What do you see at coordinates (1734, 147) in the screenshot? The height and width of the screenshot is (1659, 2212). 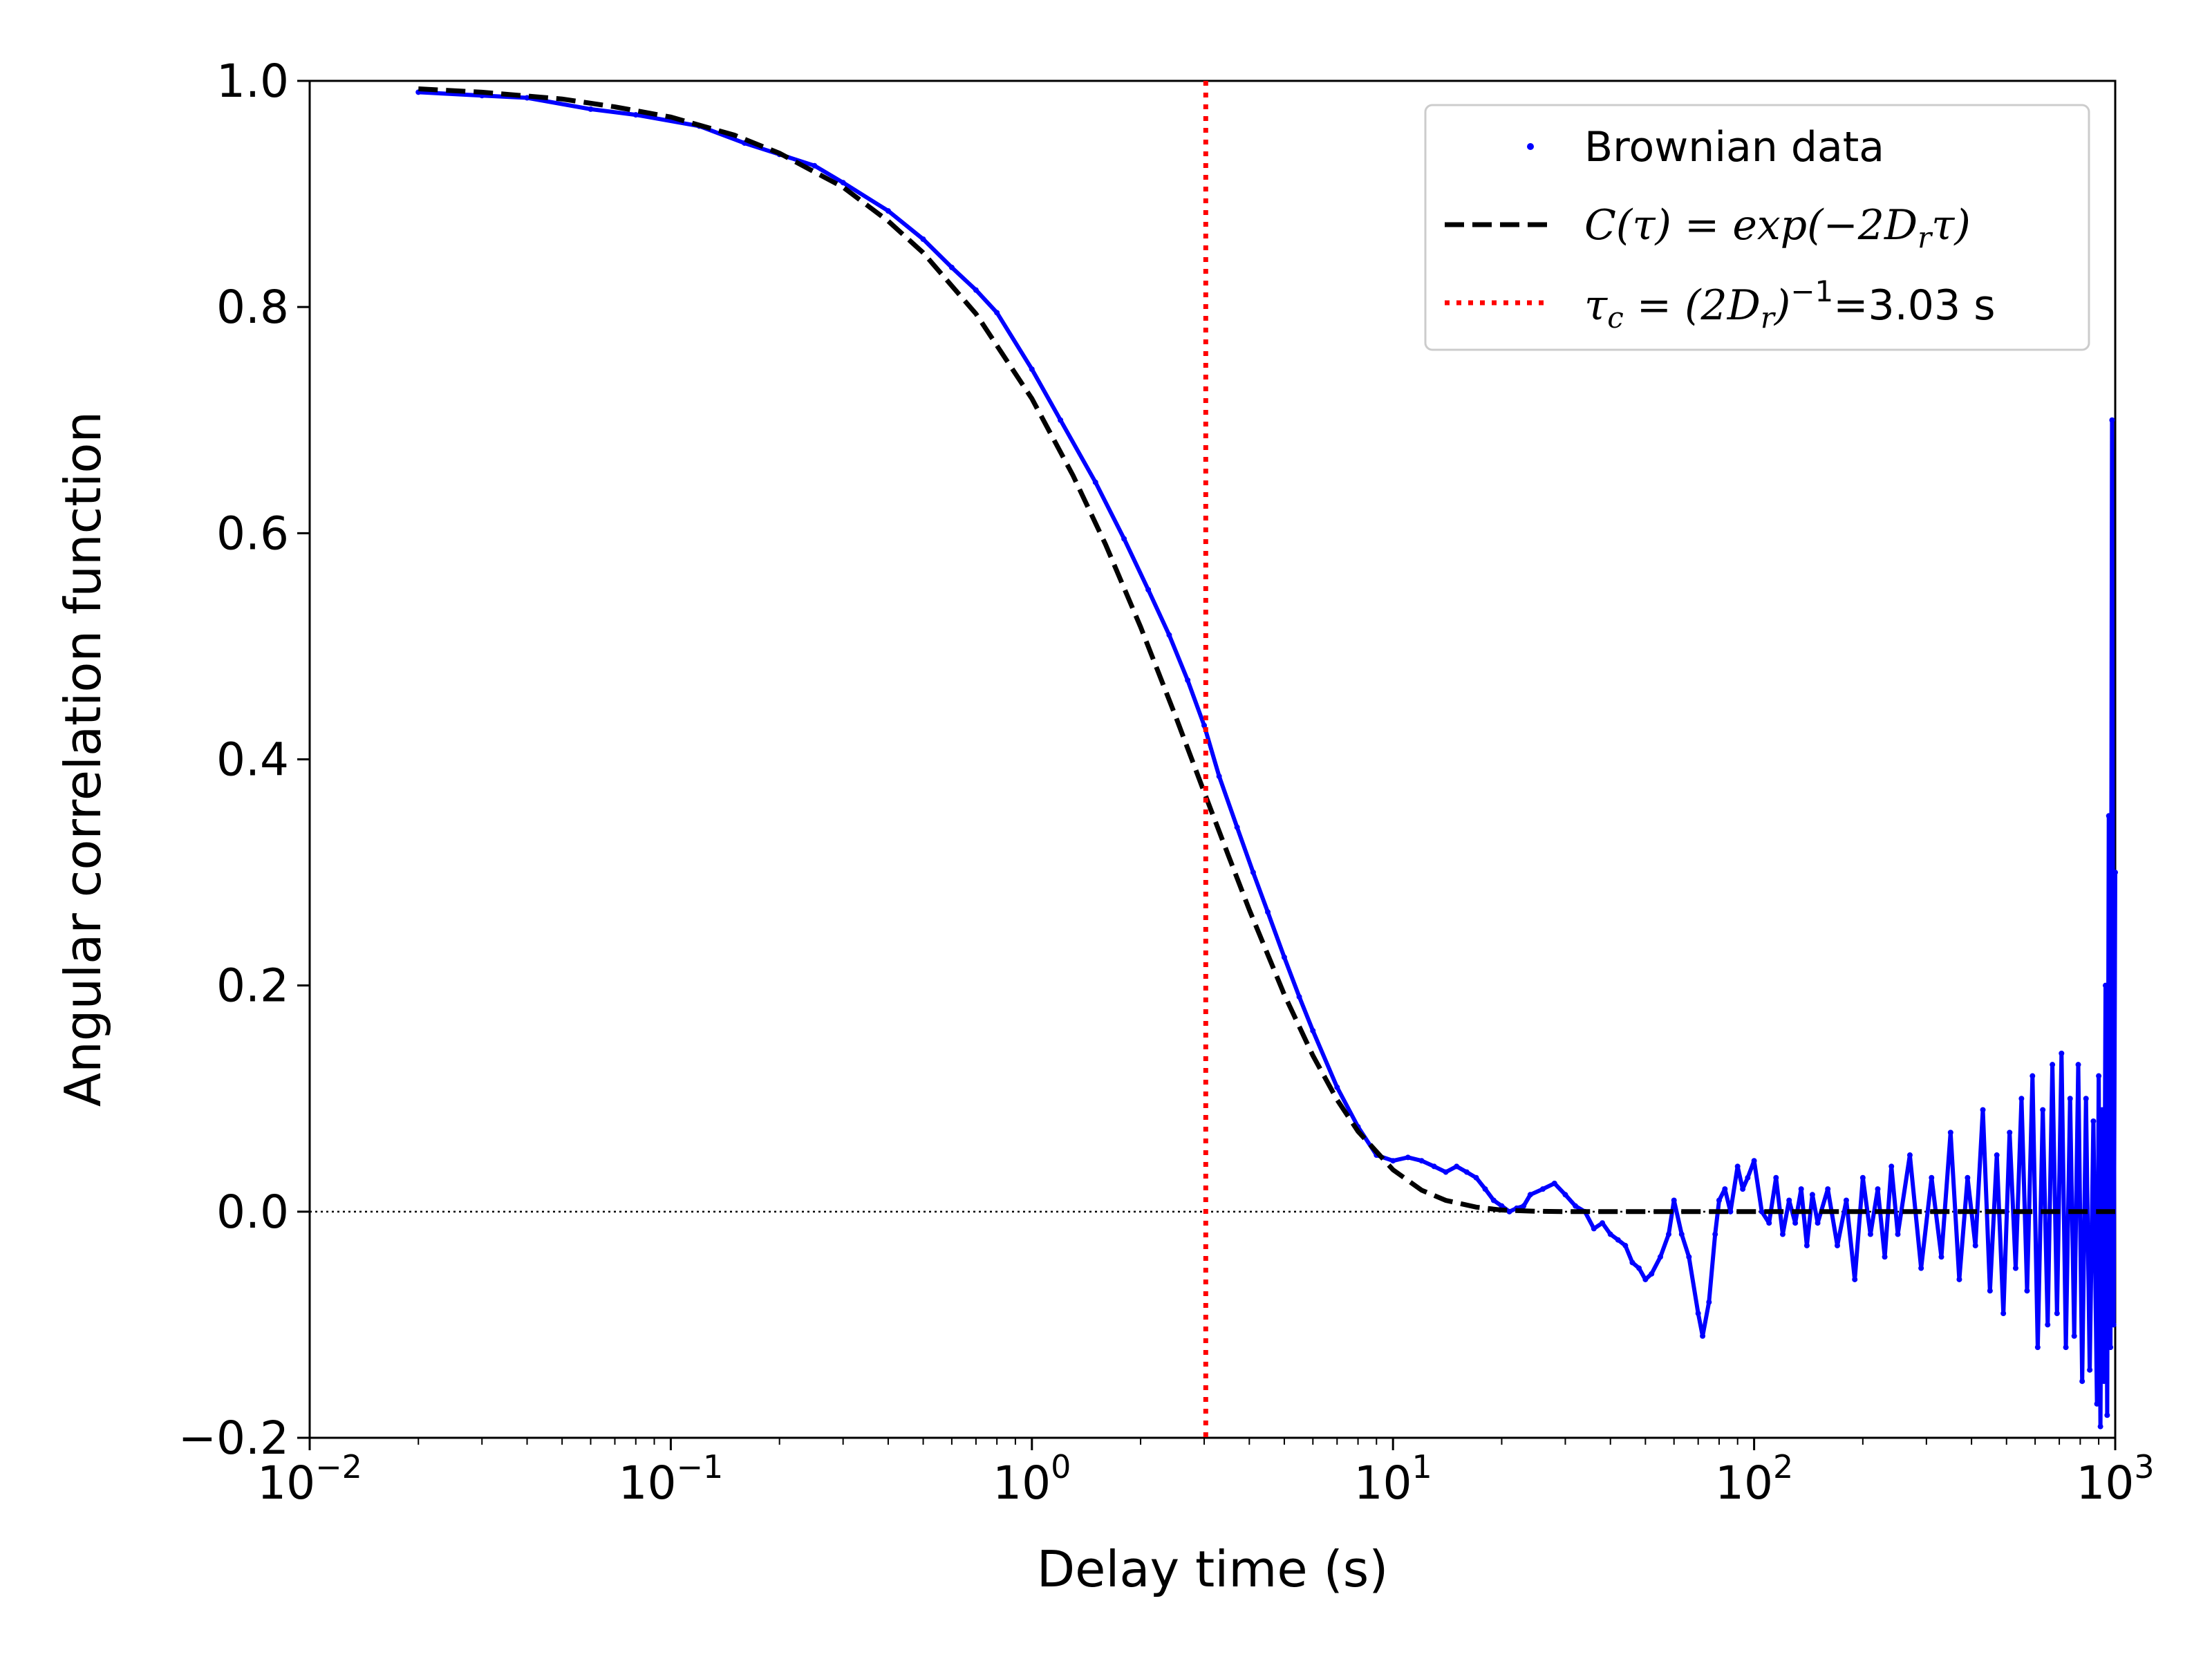 I see `legend-label-brownian: Brownian data` at bounding box center [1734, 147].